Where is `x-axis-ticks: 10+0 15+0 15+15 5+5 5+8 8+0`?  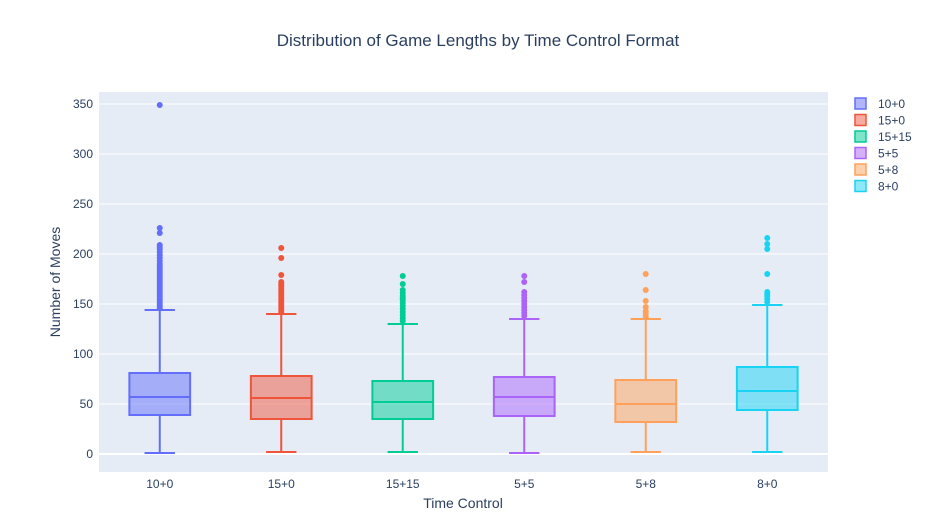 x-axis-ticks: 10+0 15+0 15+15 5+5 5+8 8+0 is located at coordinates (462, 484).